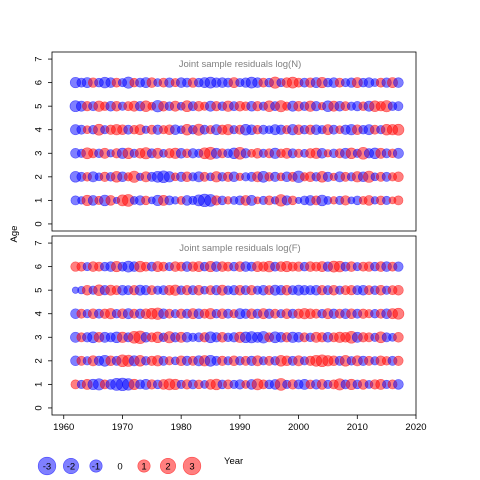  What do you see at coordinates (39, 337) in the screenshot?
I see `y-tick-label-log-f-3: 3` at bounding box center [39, 337].